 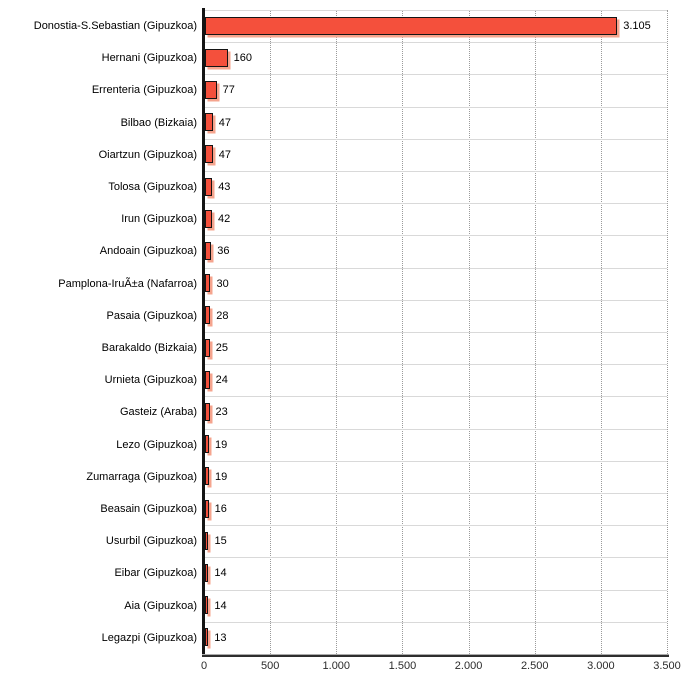 I want to click on bar-value-label: 43, so click(x=224, y=187).